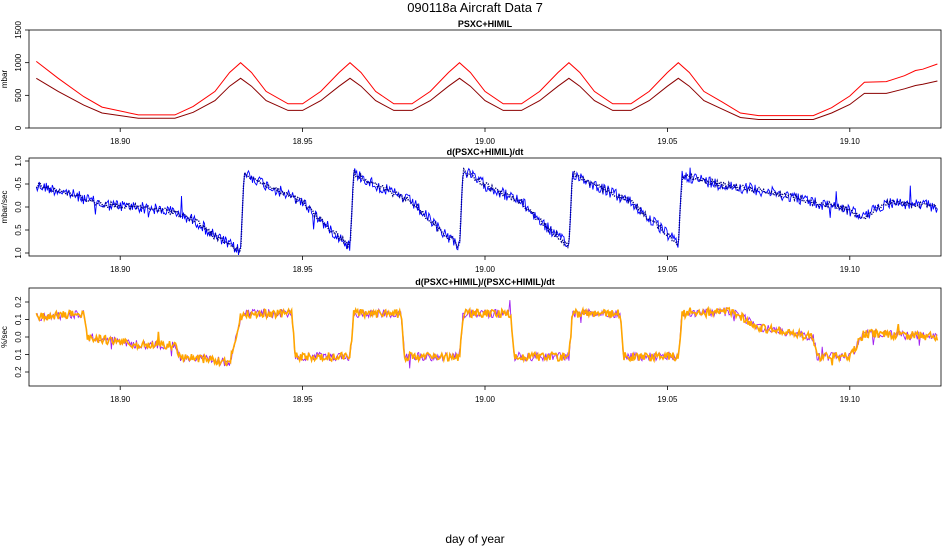 Image resolution: width=950 pixels, height=550 pixels. I want to click on panel-title: d(PSXC+HIMIL)/(PSXC+HIMIL)/dt, so click(485, 282).